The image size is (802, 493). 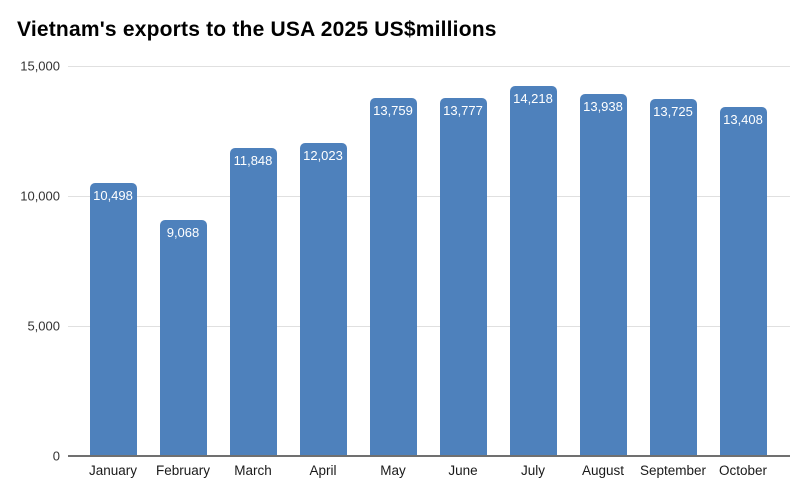 What do you see at coordinates (533, 271) in the screenshot?
I see `bar-july: 14,218` at bounding box center [533, 271].